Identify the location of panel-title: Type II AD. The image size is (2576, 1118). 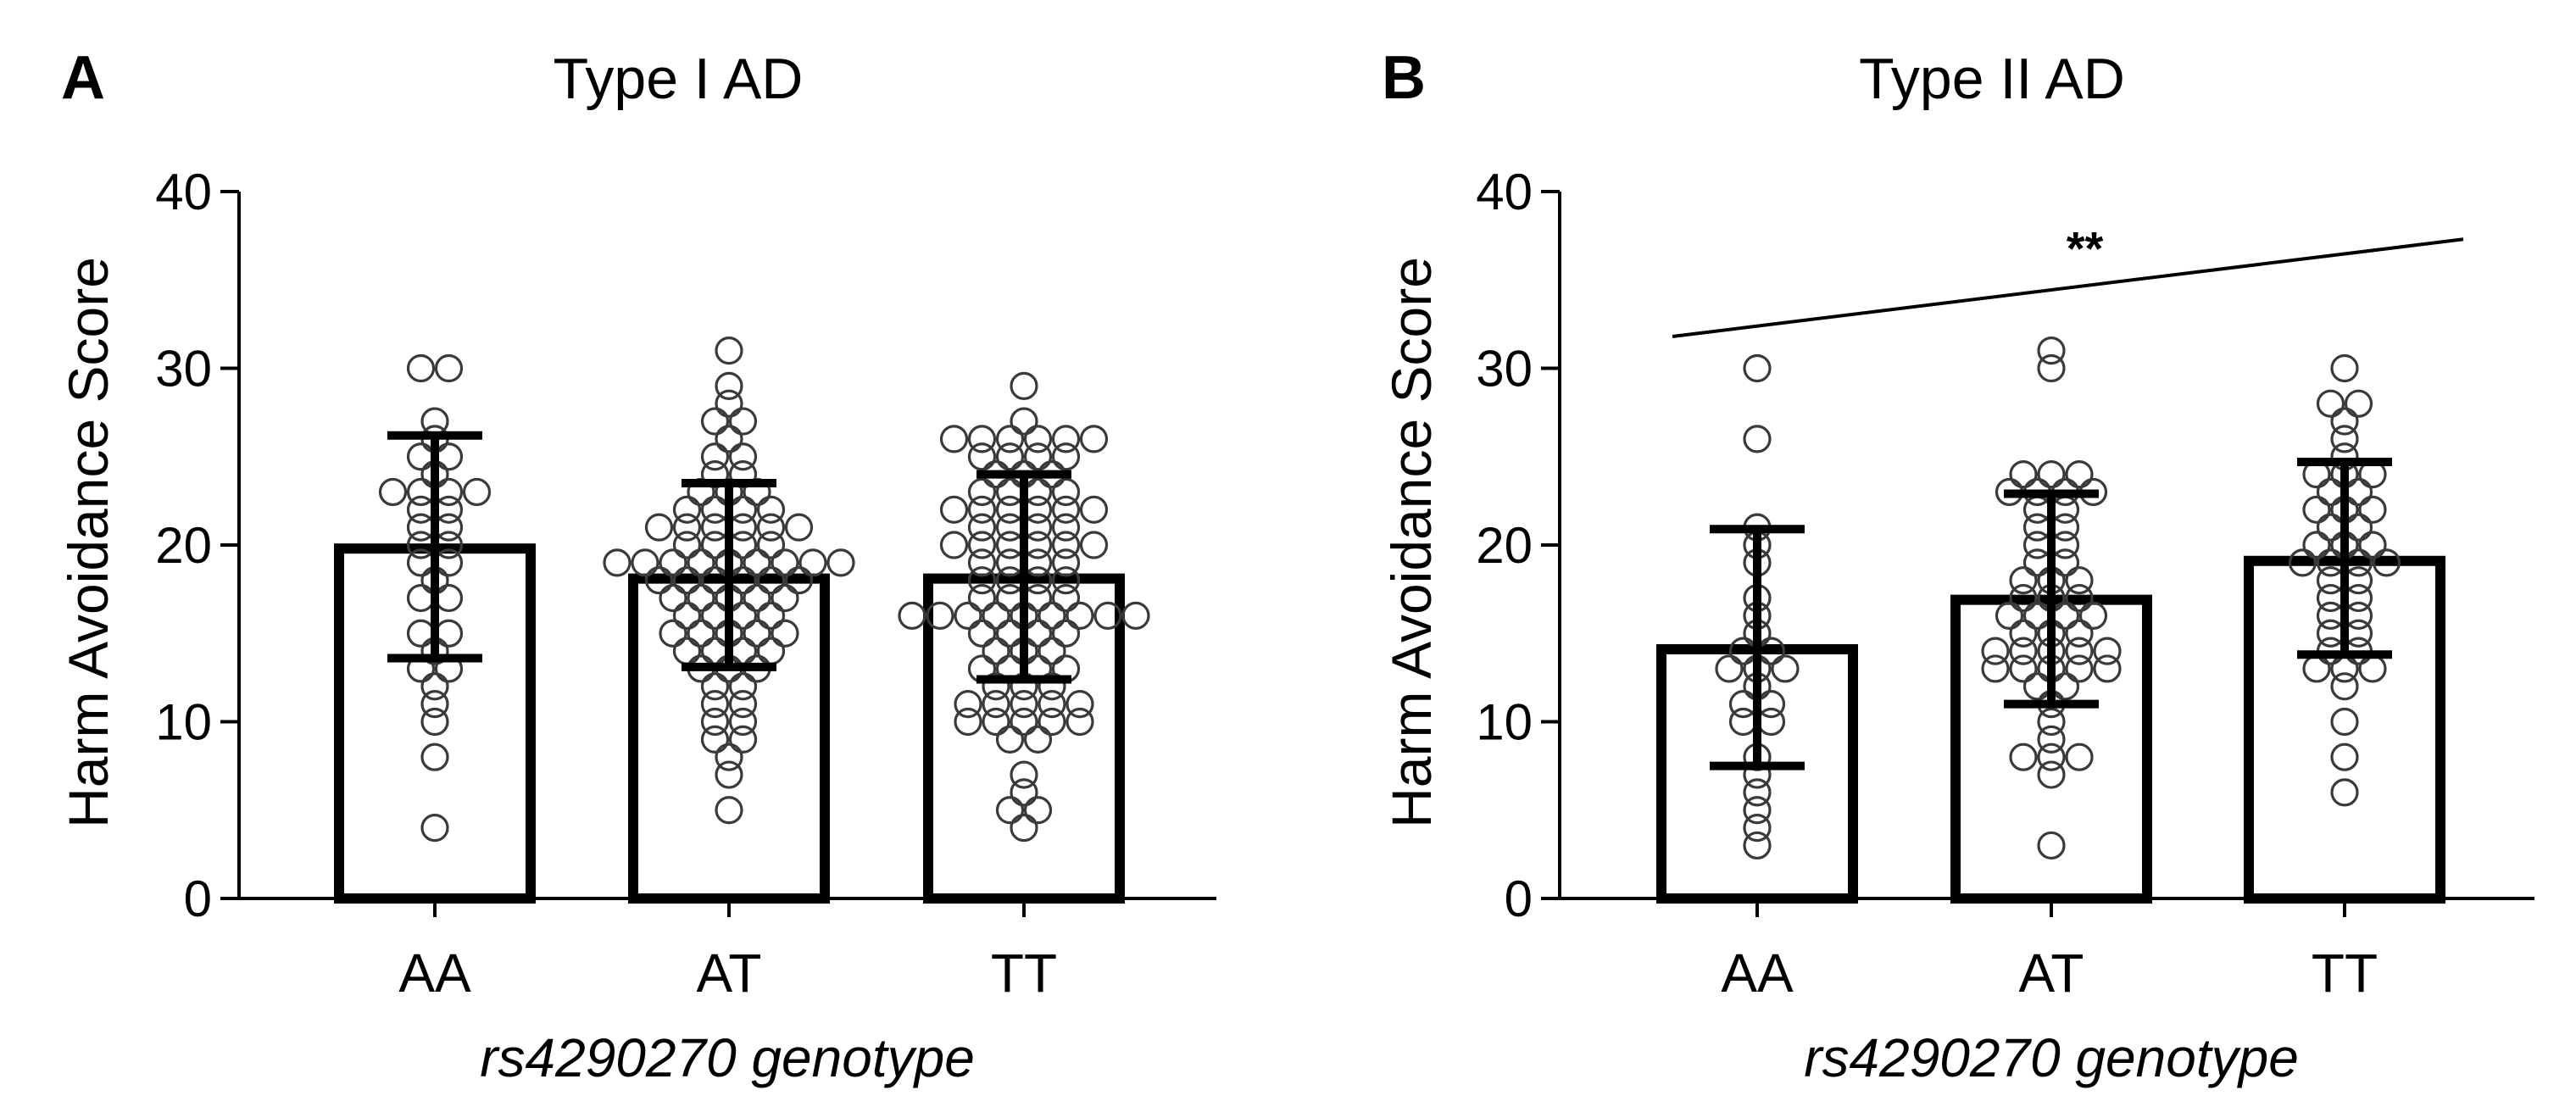
(1992, 79).